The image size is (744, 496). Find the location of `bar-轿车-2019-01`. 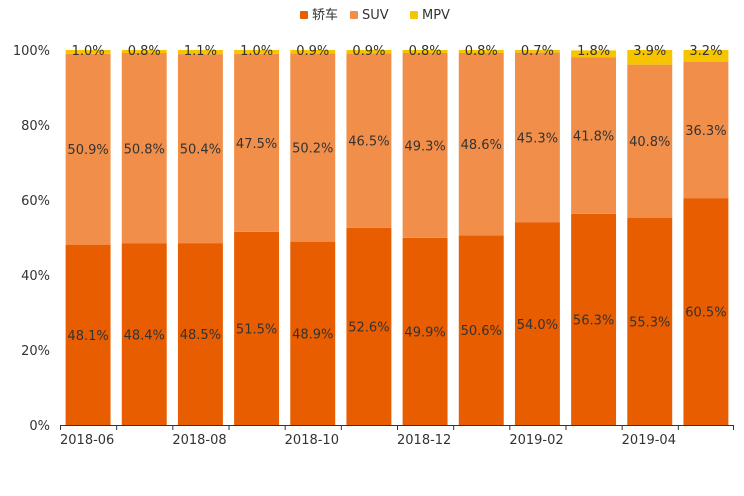

bar-轿车-2019-01 is located at coordinates (481, 330).